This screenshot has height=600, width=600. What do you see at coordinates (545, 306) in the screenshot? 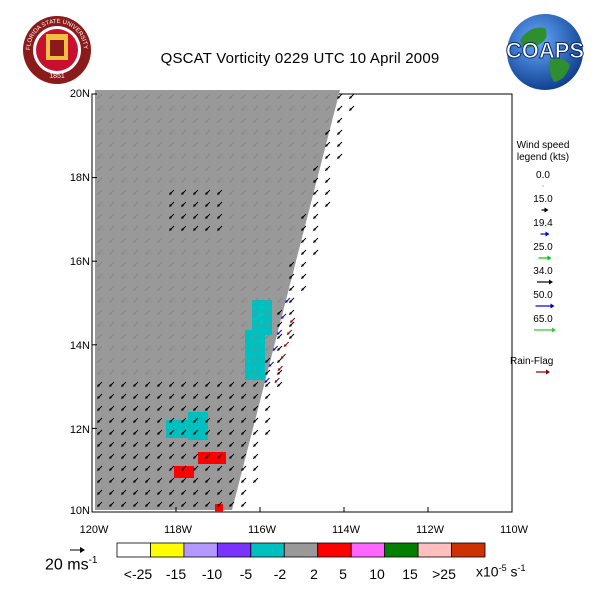
I see `wind-legend-arrow` at bounding box center [545, 306].